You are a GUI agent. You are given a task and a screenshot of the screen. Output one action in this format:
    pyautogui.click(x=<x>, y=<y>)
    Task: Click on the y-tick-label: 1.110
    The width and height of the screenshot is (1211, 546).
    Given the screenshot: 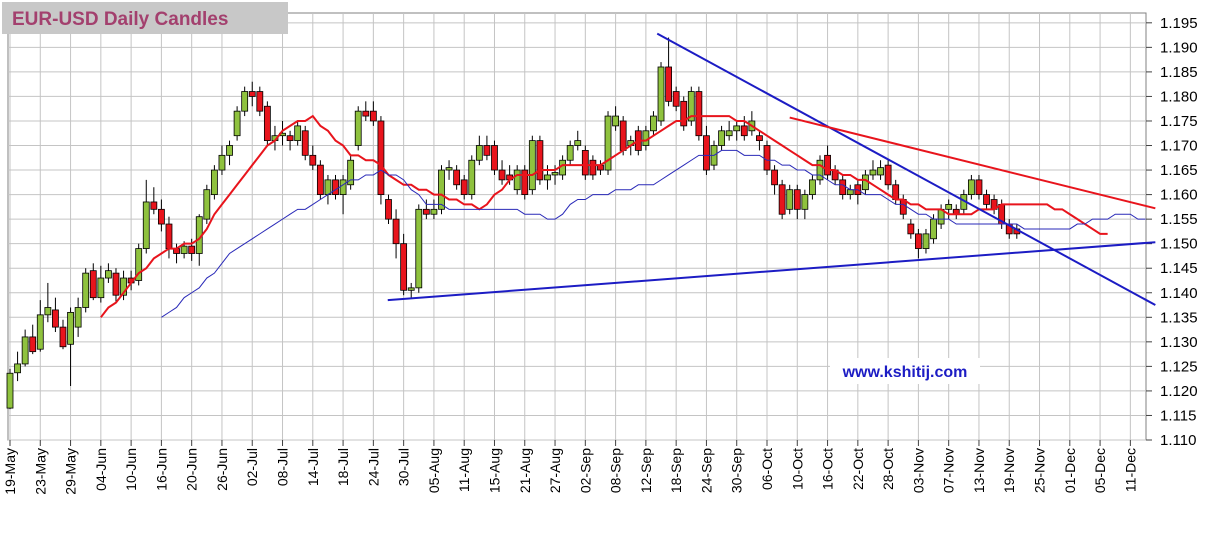 What is the action you would take?
    pyautogui.click(x=1178, y=440)
    